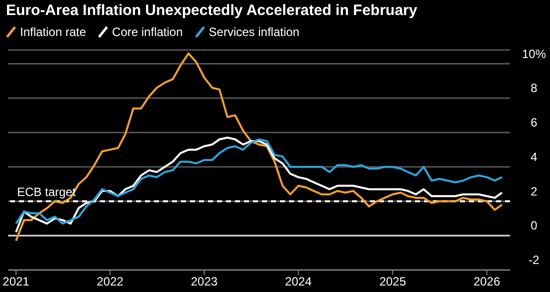  I want to click on legend-label: Core inflation, so click(147, 32).